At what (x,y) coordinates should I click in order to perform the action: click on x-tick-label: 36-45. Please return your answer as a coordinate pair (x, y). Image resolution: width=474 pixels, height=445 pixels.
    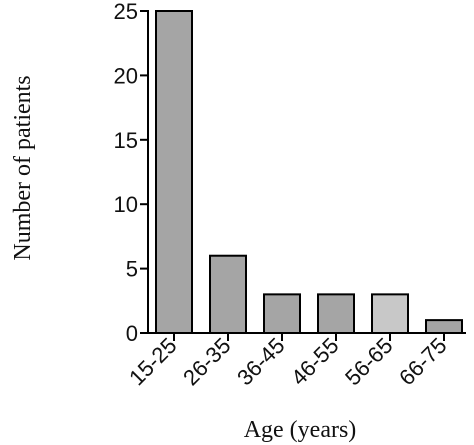
    Looking at the image, I should click on (260, 361).